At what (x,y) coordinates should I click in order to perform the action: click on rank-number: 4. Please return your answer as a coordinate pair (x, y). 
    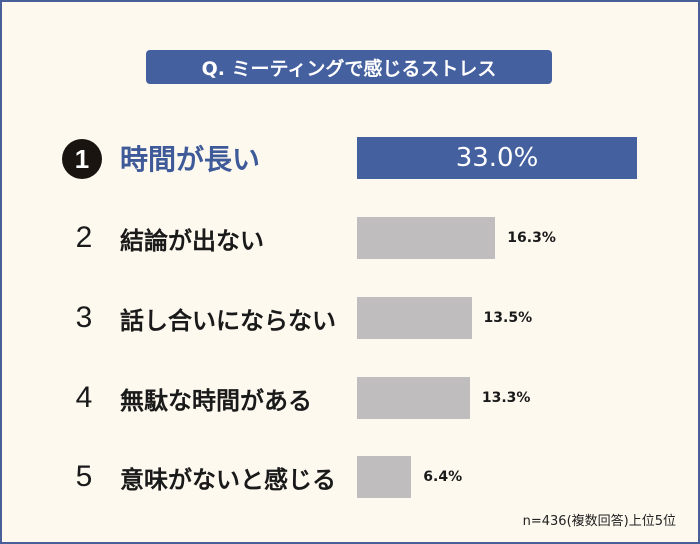
    Looking at the image, I should click on (84, 397).